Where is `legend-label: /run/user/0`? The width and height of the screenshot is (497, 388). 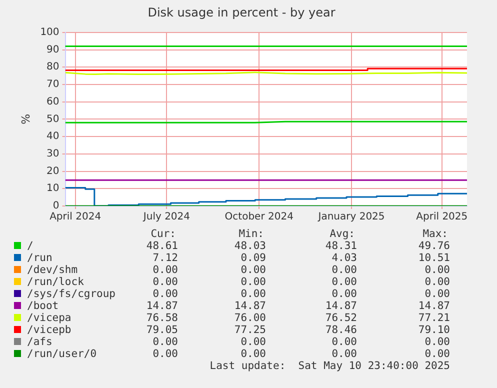 legend-label: /run/user/0 is located at coordinates (62, 354).